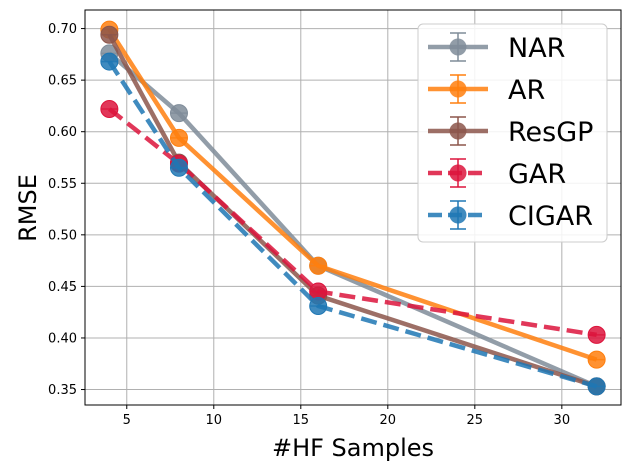 This screenshot has width=630, height=471. I want to click on y-axis-ticks: 0.35 0.40 0.45 0.50 0.55 0.60 0.65 0.70, so click(66, 210).